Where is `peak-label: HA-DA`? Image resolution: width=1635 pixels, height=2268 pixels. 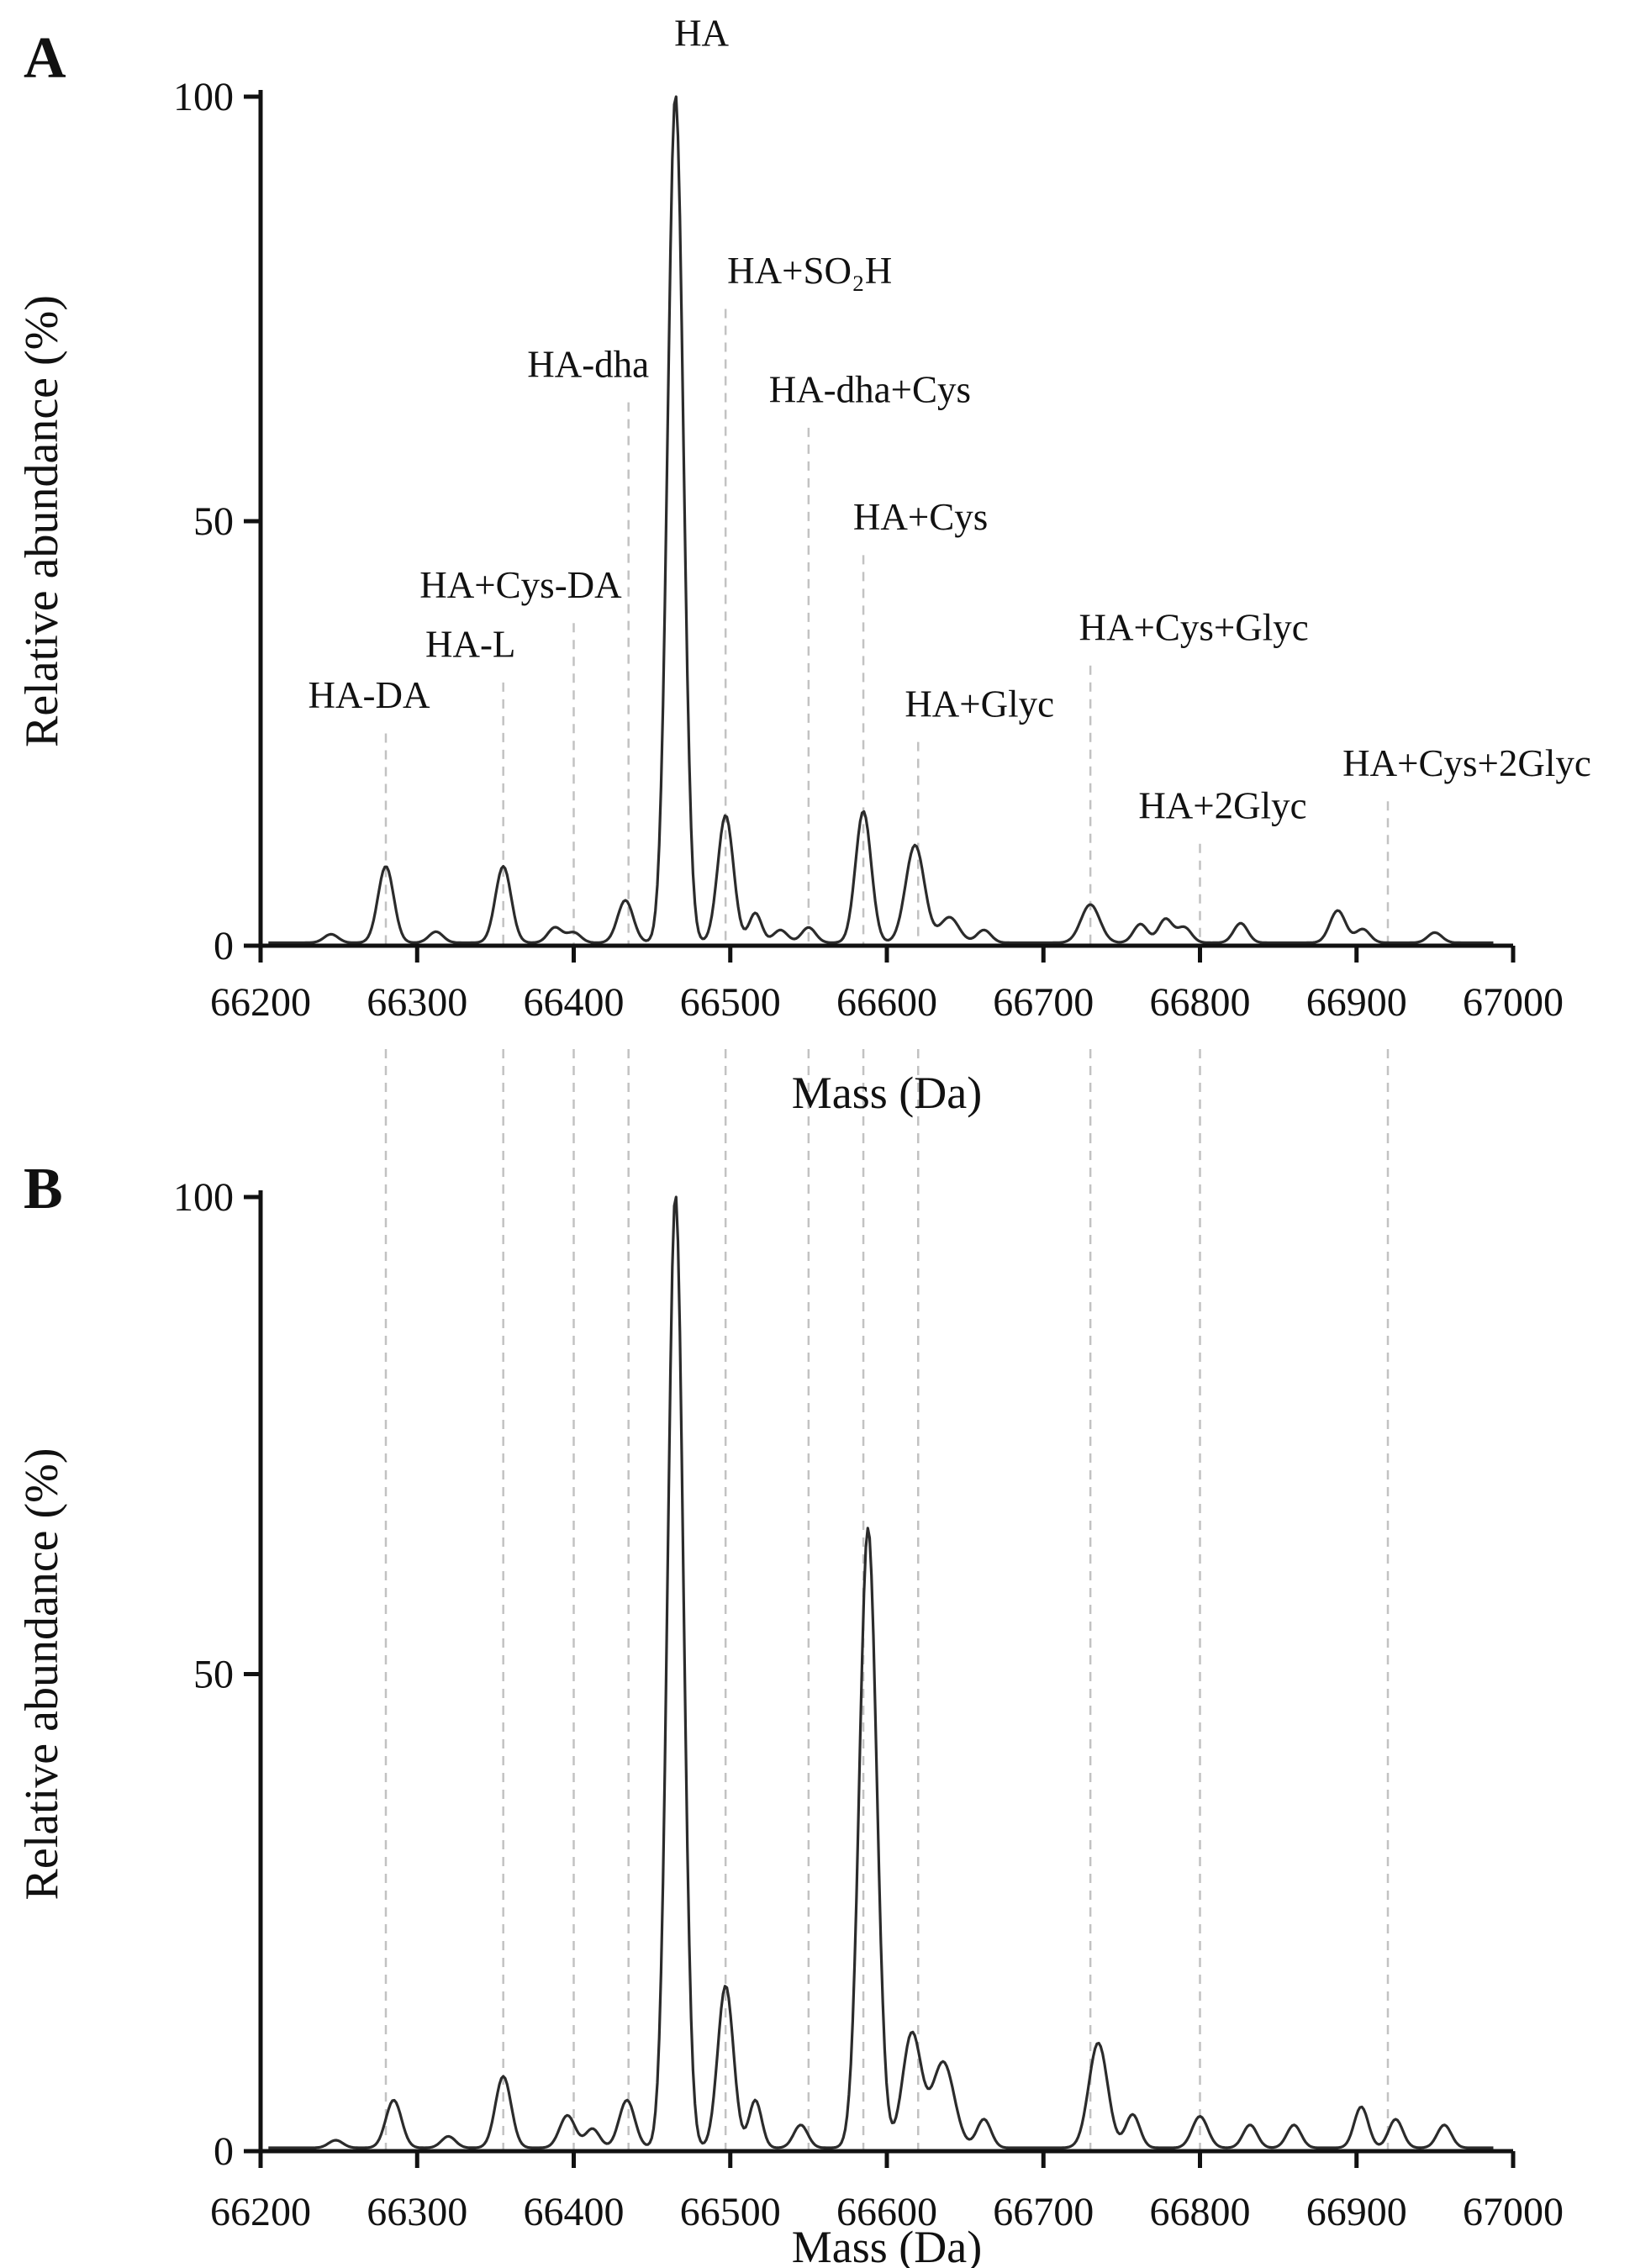
peak-label: HA-DA is located at coordinates (369, 695).